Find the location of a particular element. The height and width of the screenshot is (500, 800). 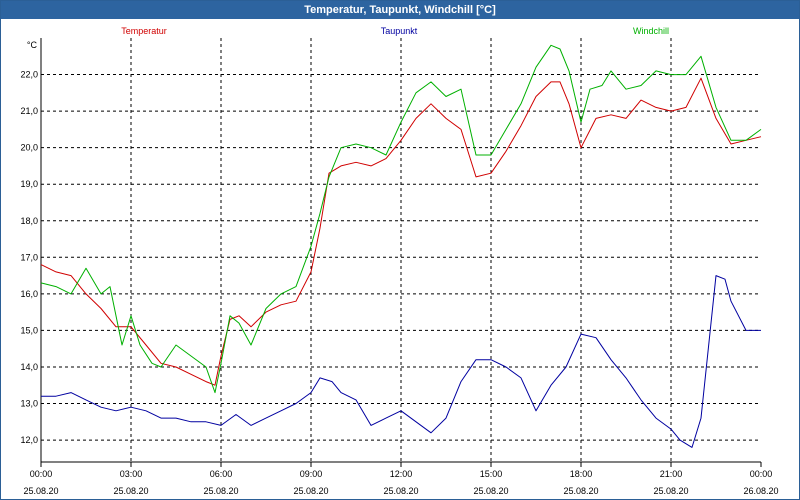

y-tick-label: 14,0 is located at coordinates (29, 367).